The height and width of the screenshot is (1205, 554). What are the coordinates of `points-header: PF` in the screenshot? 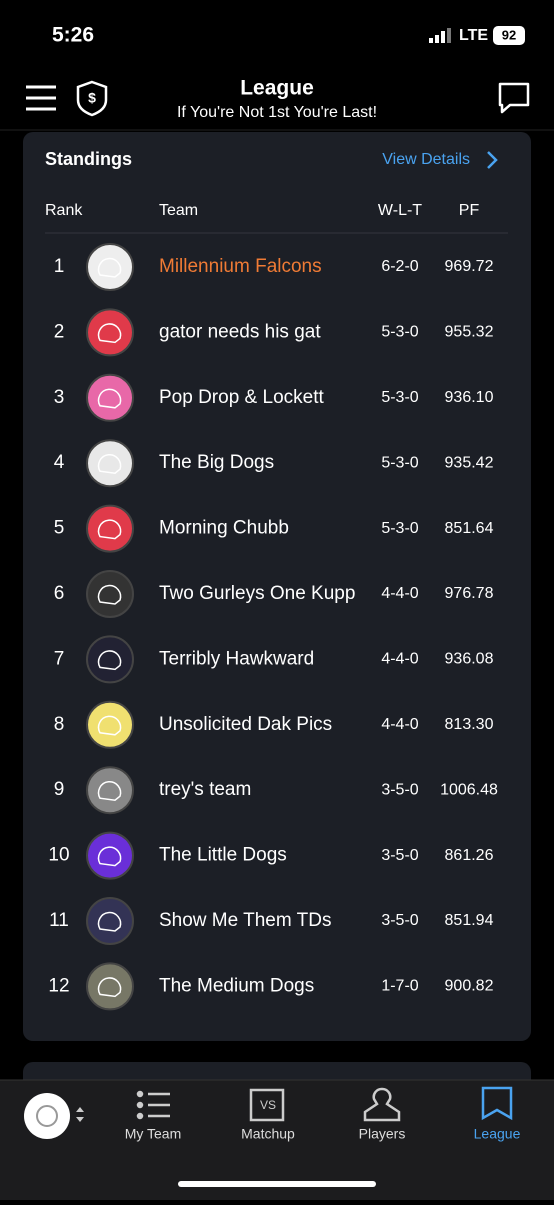 It's located at (469, 210).